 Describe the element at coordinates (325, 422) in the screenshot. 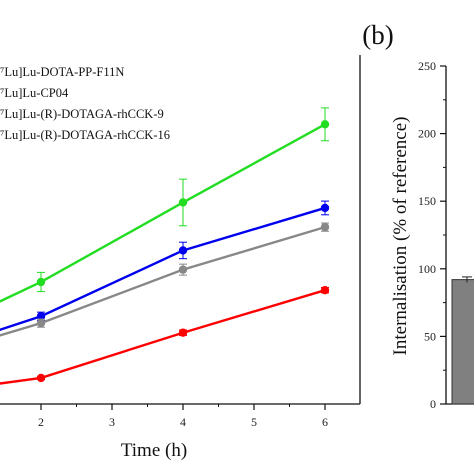

I see `x-tick-label-6: 6` at that location.